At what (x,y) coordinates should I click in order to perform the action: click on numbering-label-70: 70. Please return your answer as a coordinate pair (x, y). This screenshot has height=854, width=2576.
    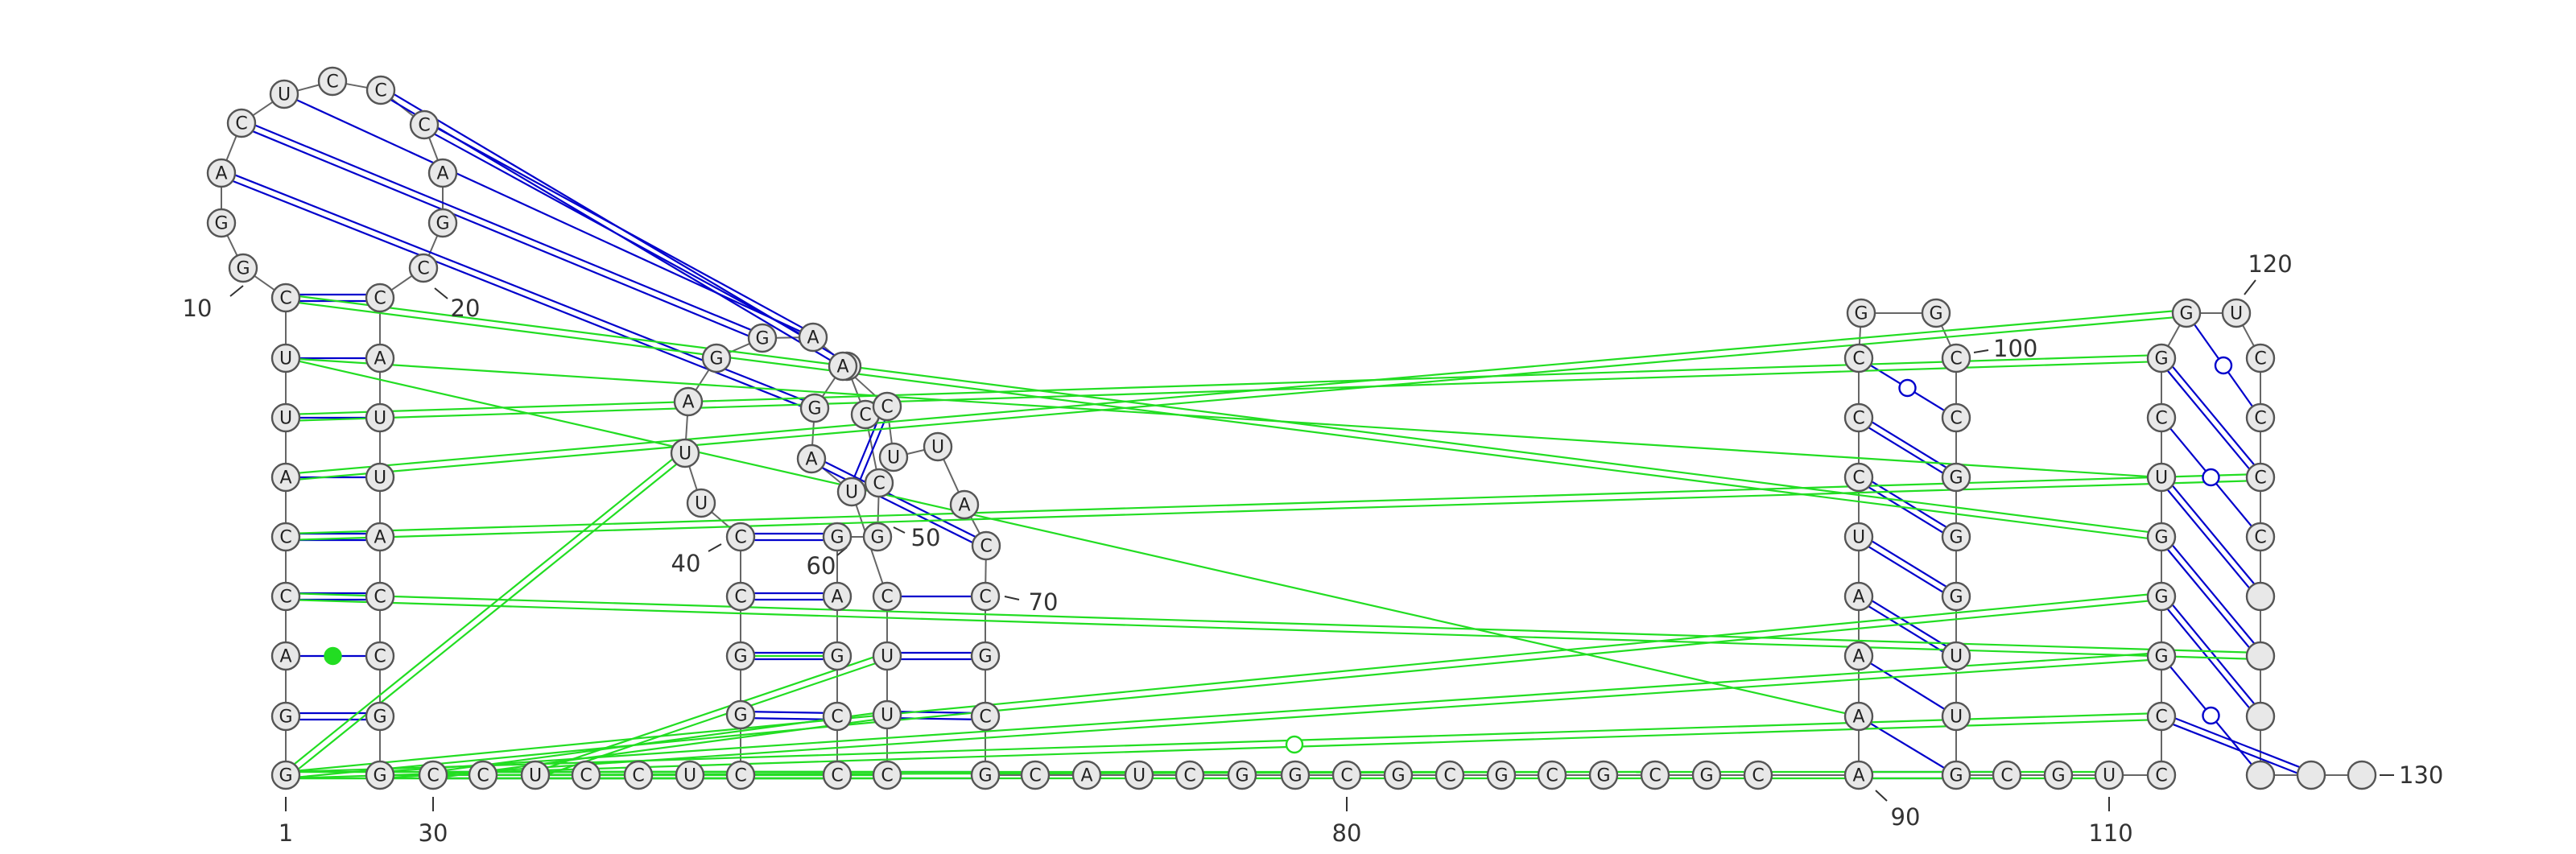
    Looking at the image, I should click on (1044, 602).